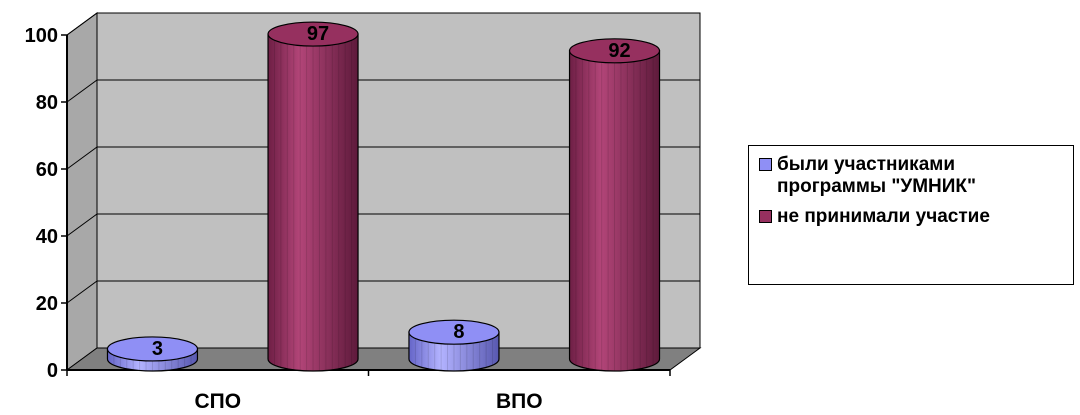  I want to click on chart-side-wall, so click(82, 191).